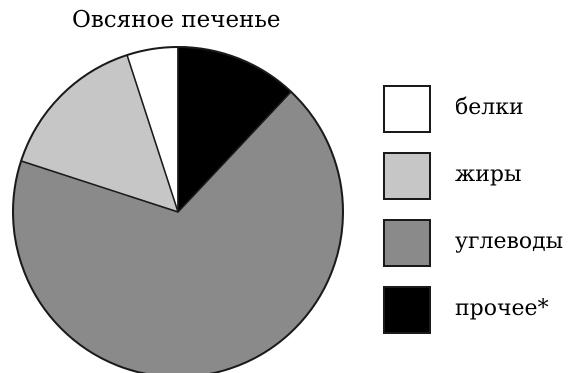  What do you see at coordinates (489, 107) in the screenshot?
I see `legend-label-protein: белки` at bounding box center [489, 107].